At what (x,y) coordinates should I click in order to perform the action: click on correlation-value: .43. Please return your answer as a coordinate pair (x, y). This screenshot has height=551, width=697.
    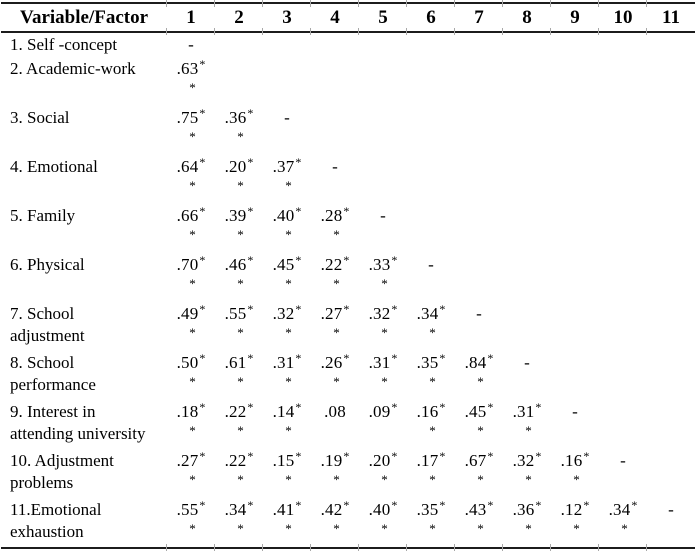
    Looking at the image, I should click on (475, 509).